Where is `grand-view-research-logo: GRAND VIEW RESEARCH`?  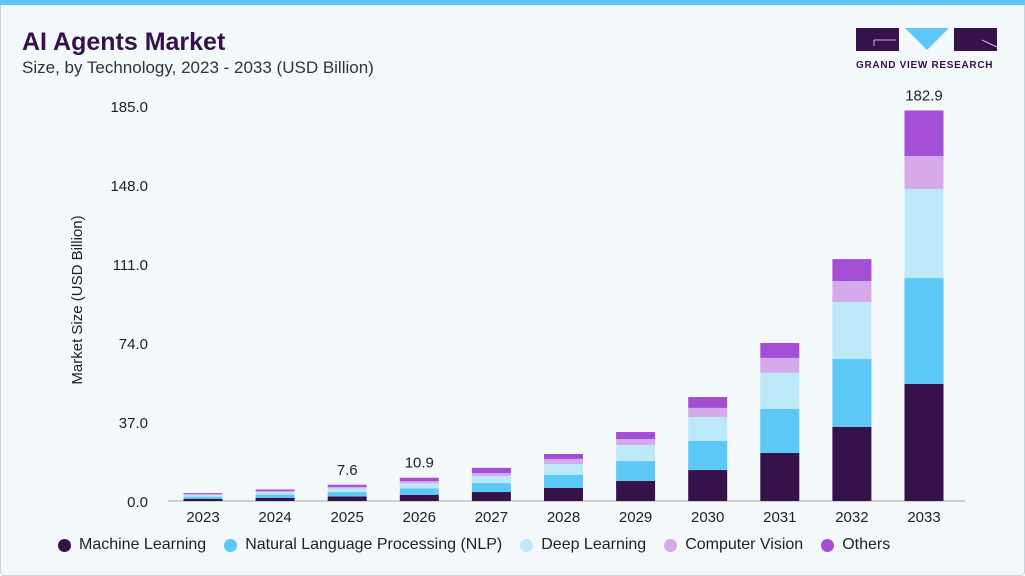 grand-view-research-logo: GRAND VIEW RESEARCH is located at coordinates (927, 49).